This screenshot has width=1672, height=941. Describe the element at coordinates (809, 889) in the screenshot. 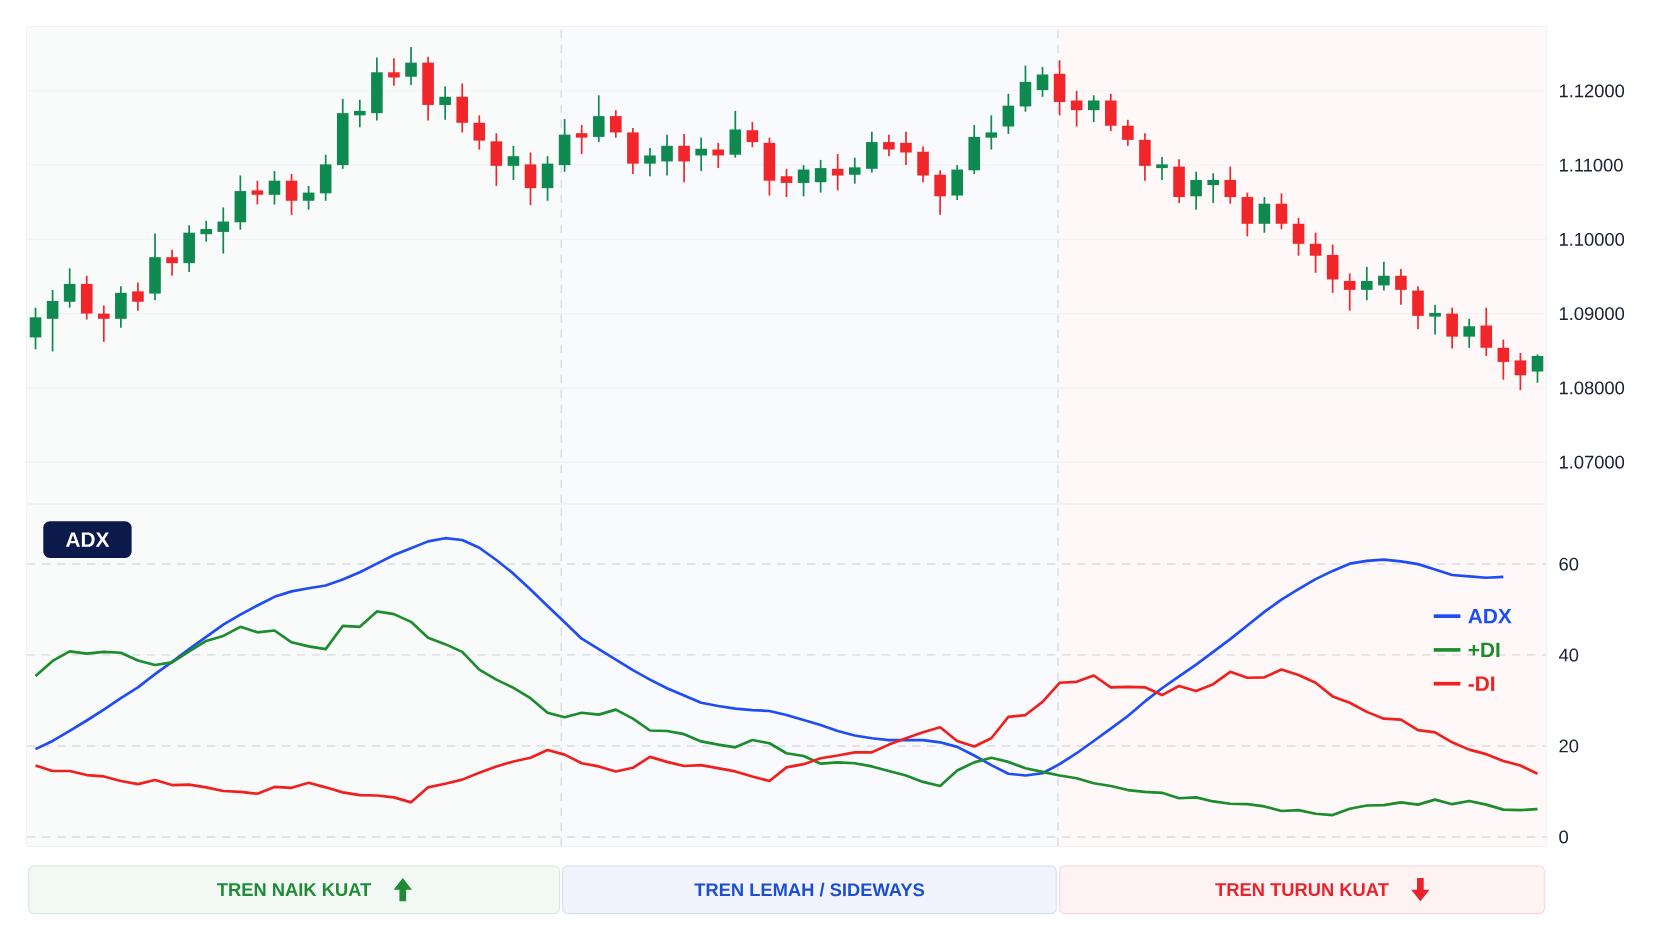

I see `text: TREN LEMAH / SIDEWAYS` at that location.